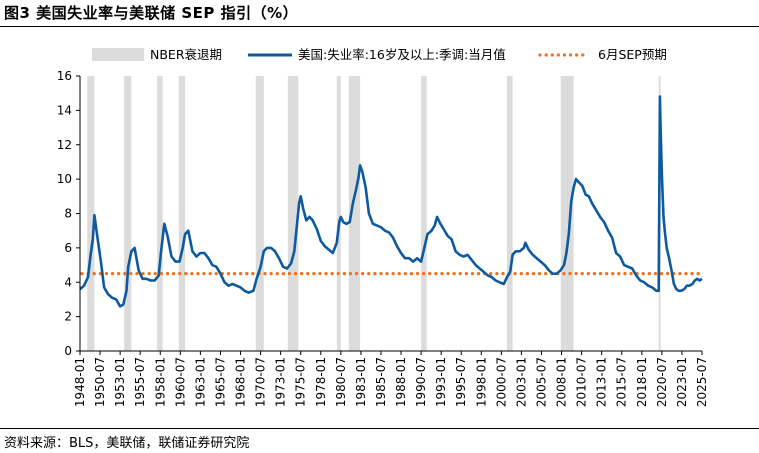 The height and width of the screenshot is (453, 759). Describe the element at coordinates (281, 382) in the screenshot. I see `x-tick-label: 1973-01` at that location.